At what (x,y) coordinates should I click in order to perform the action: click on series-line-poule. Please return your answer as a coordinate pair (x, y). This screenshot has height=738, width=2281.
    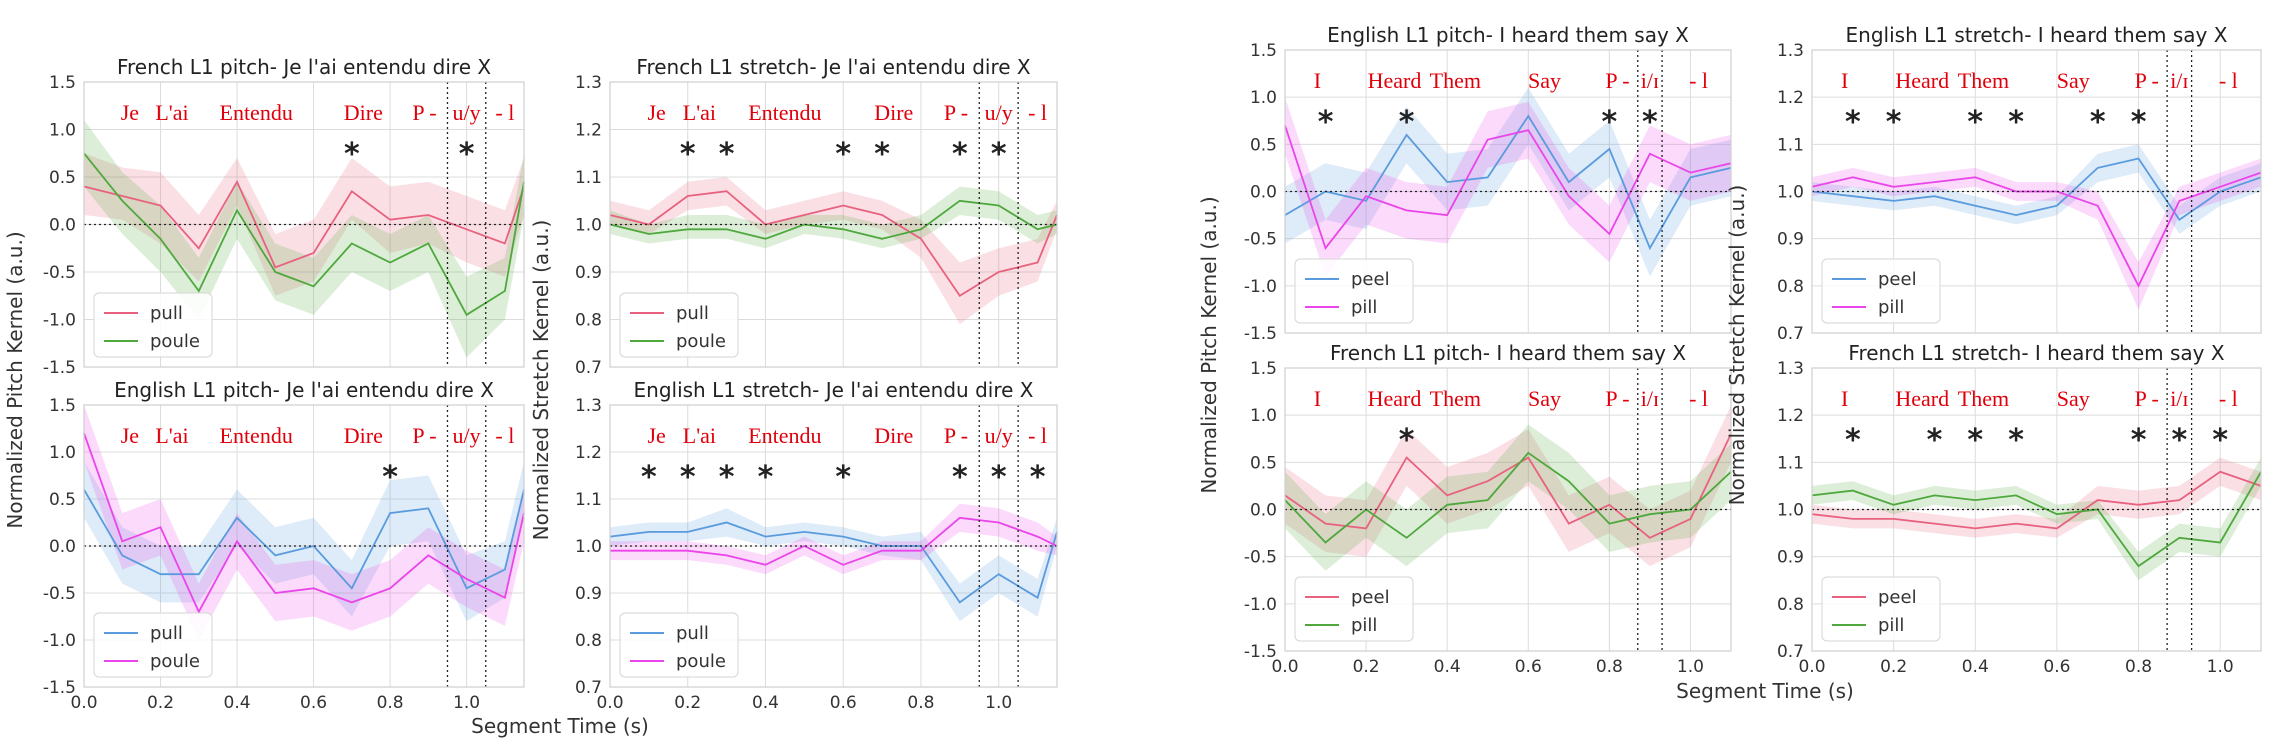
    Looking at the image, I should click on (833, 219).